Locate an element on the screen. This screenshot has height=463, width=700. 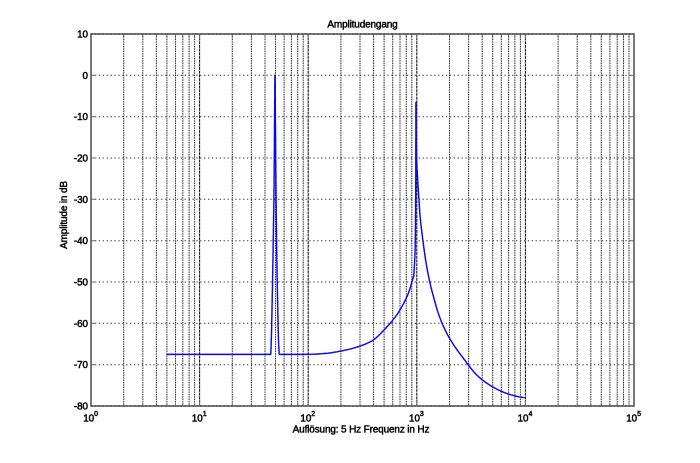
svg-text: Auflösung: 5 Hz Frequenz in Hz is located at coordinates (361, 430).